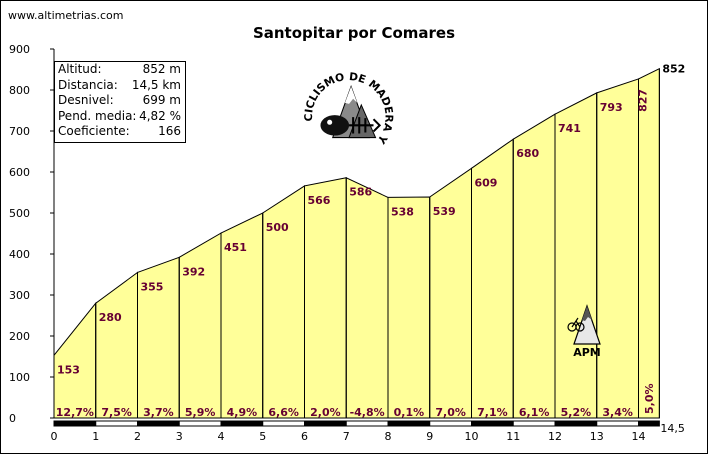  Describe the element at coordinates (160, 115) in the screenshot. I see `stats-value: 4,82 %` at that location.